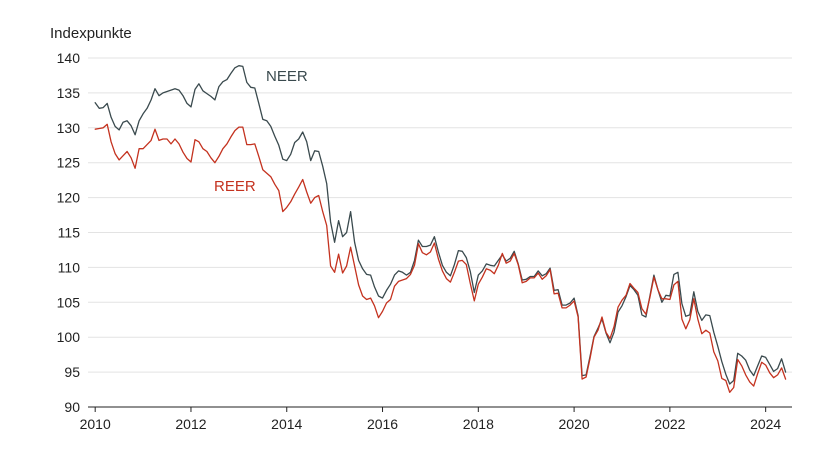 This screenshot has height=453, width=840. I want to click on y-tick-label: 115, so click(69, 233).